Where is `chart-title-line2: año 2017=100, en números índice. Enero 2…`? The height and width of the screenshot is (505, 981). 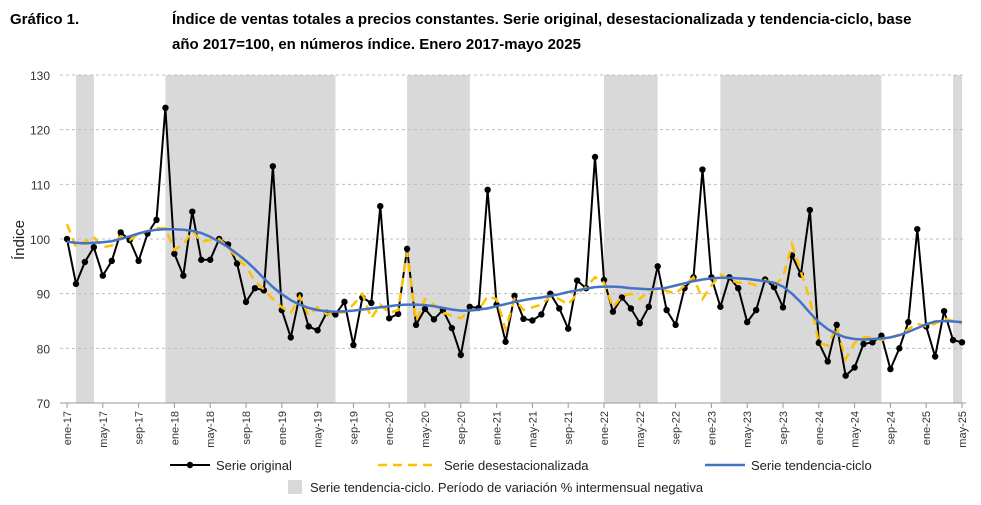
chart-title-line2: año 2017=100, en números índice. Enero 2… is located at coordinates (376, 44).